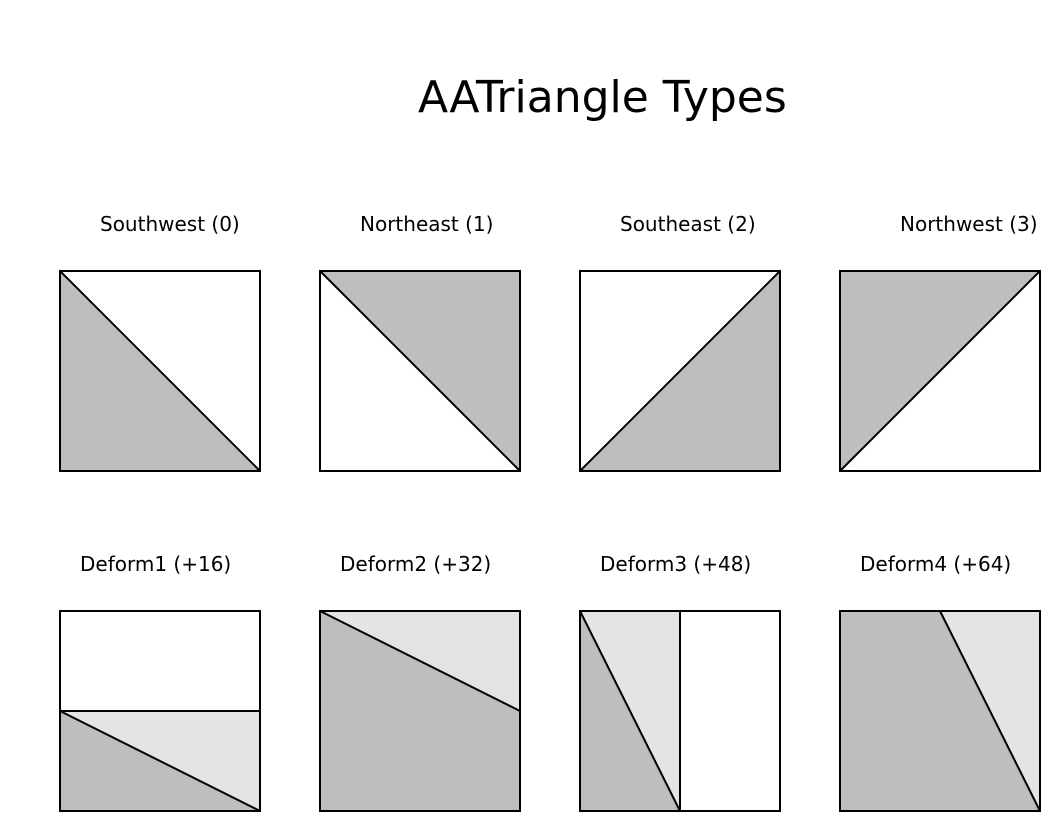  Describe the element at coordinates (602, 97) in the screenshot. I see `diagram-title: AATriangle Types` at that location.